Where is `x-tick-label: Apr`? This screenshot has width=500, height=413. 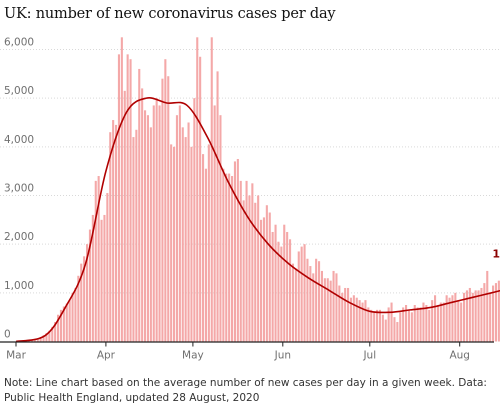
x-tick-label: Apr is located at coordinates (106, 356).